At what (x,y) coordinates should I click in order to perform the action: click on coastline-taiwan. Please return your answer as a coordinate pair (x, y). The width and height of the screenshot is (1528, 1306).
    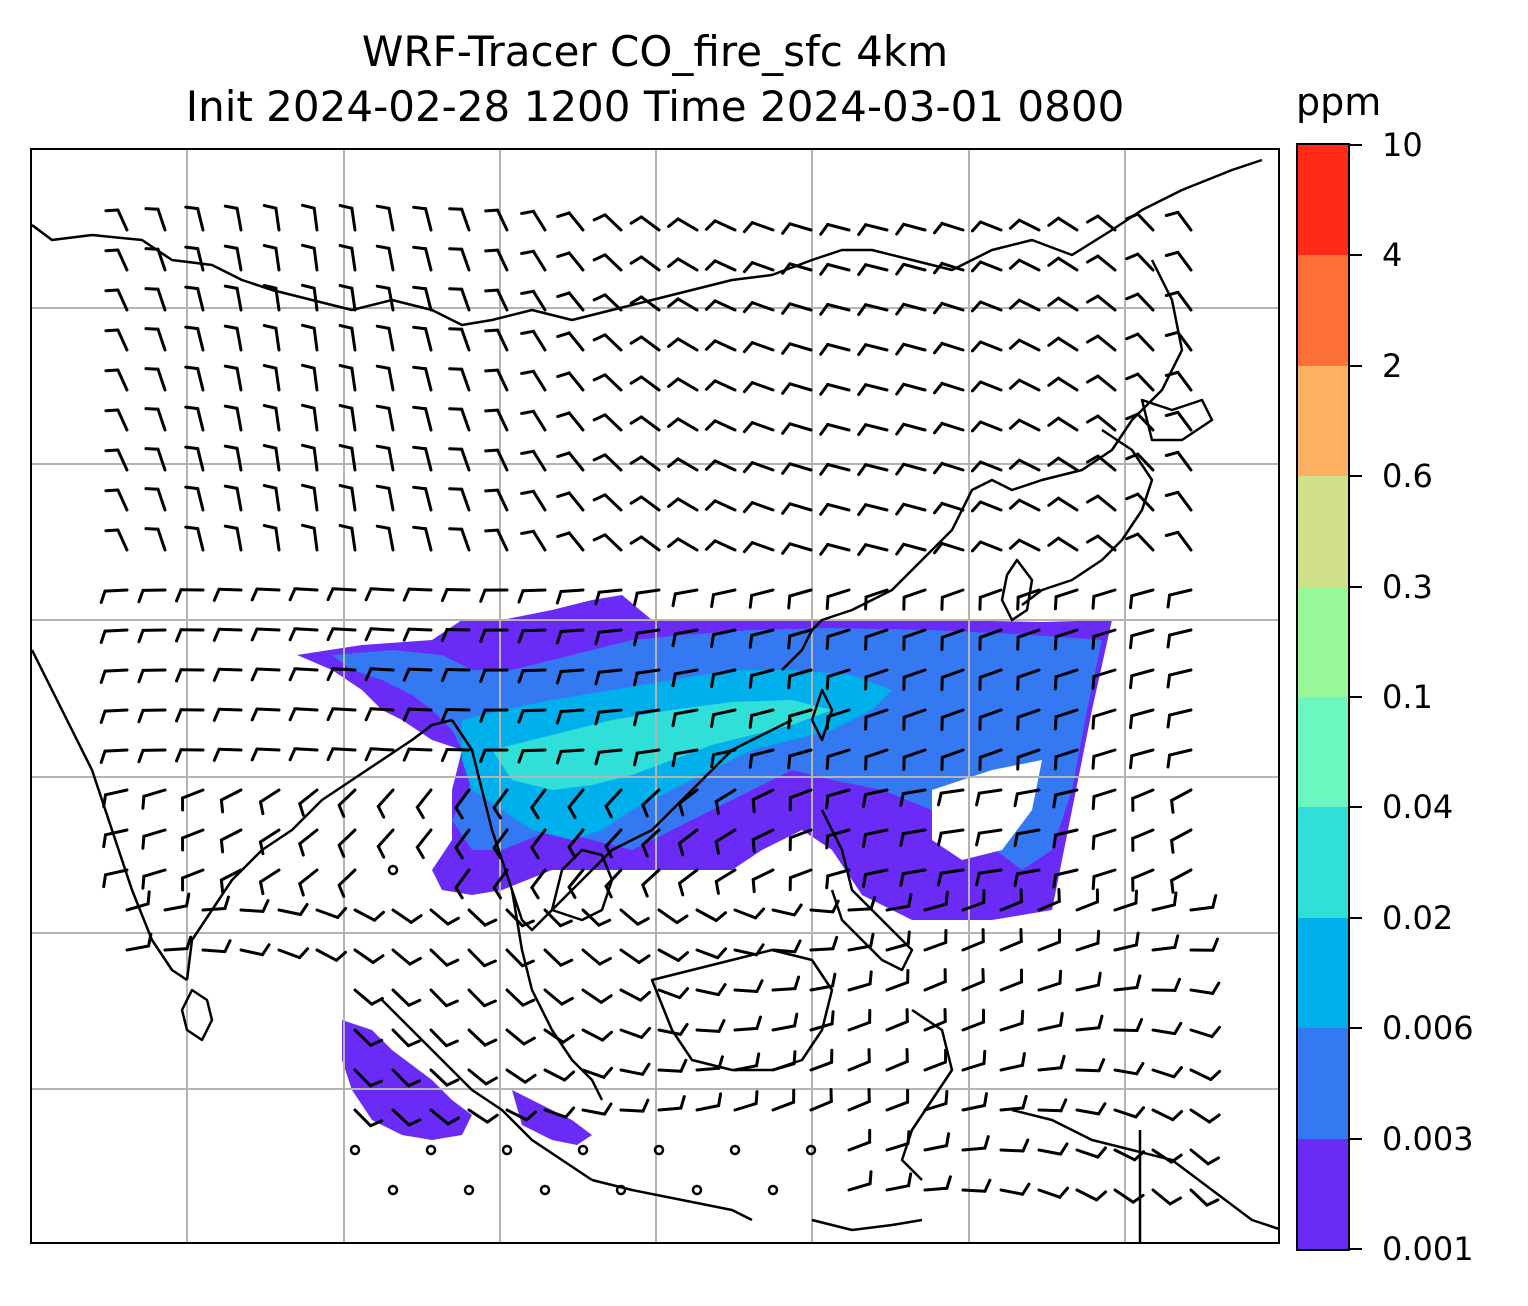
    Looking at the image, I should click on (822, 715).